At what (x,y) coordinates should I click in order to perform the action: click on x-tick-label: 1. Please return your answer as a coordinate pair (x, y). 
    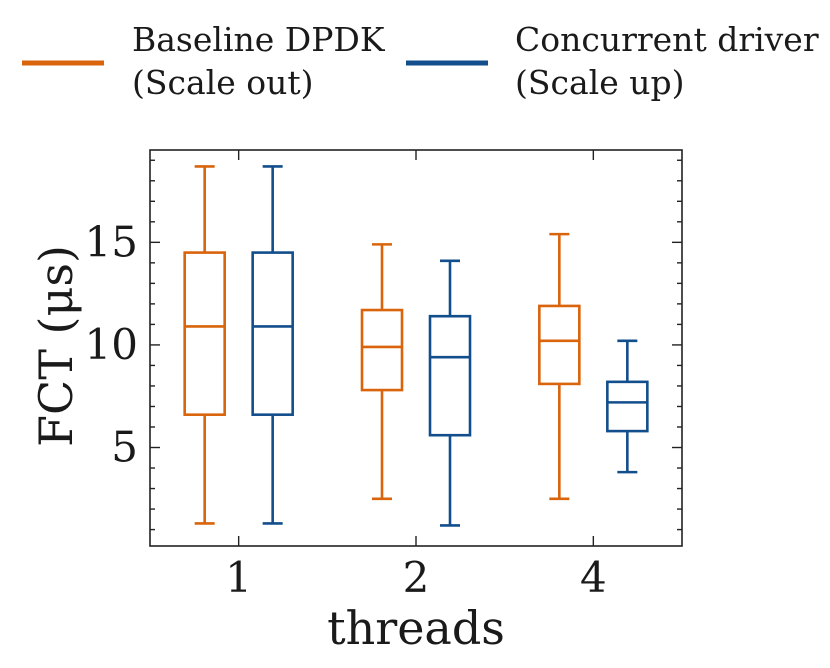
    Looking at the image, I should click on (238, 577).